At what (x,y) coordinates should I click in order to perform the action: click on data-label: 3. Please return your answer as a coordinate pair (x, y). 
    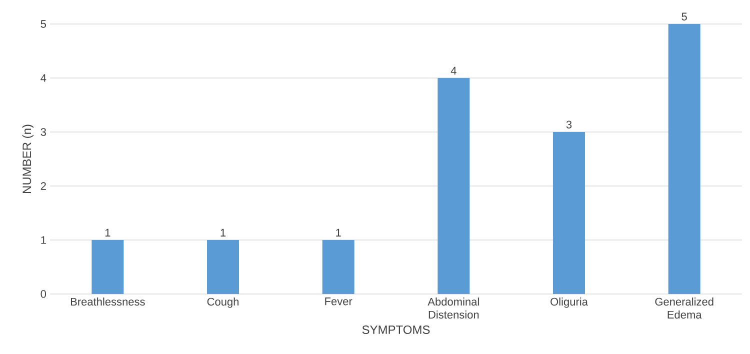
    Looking at the image, I should click on (569, 124).